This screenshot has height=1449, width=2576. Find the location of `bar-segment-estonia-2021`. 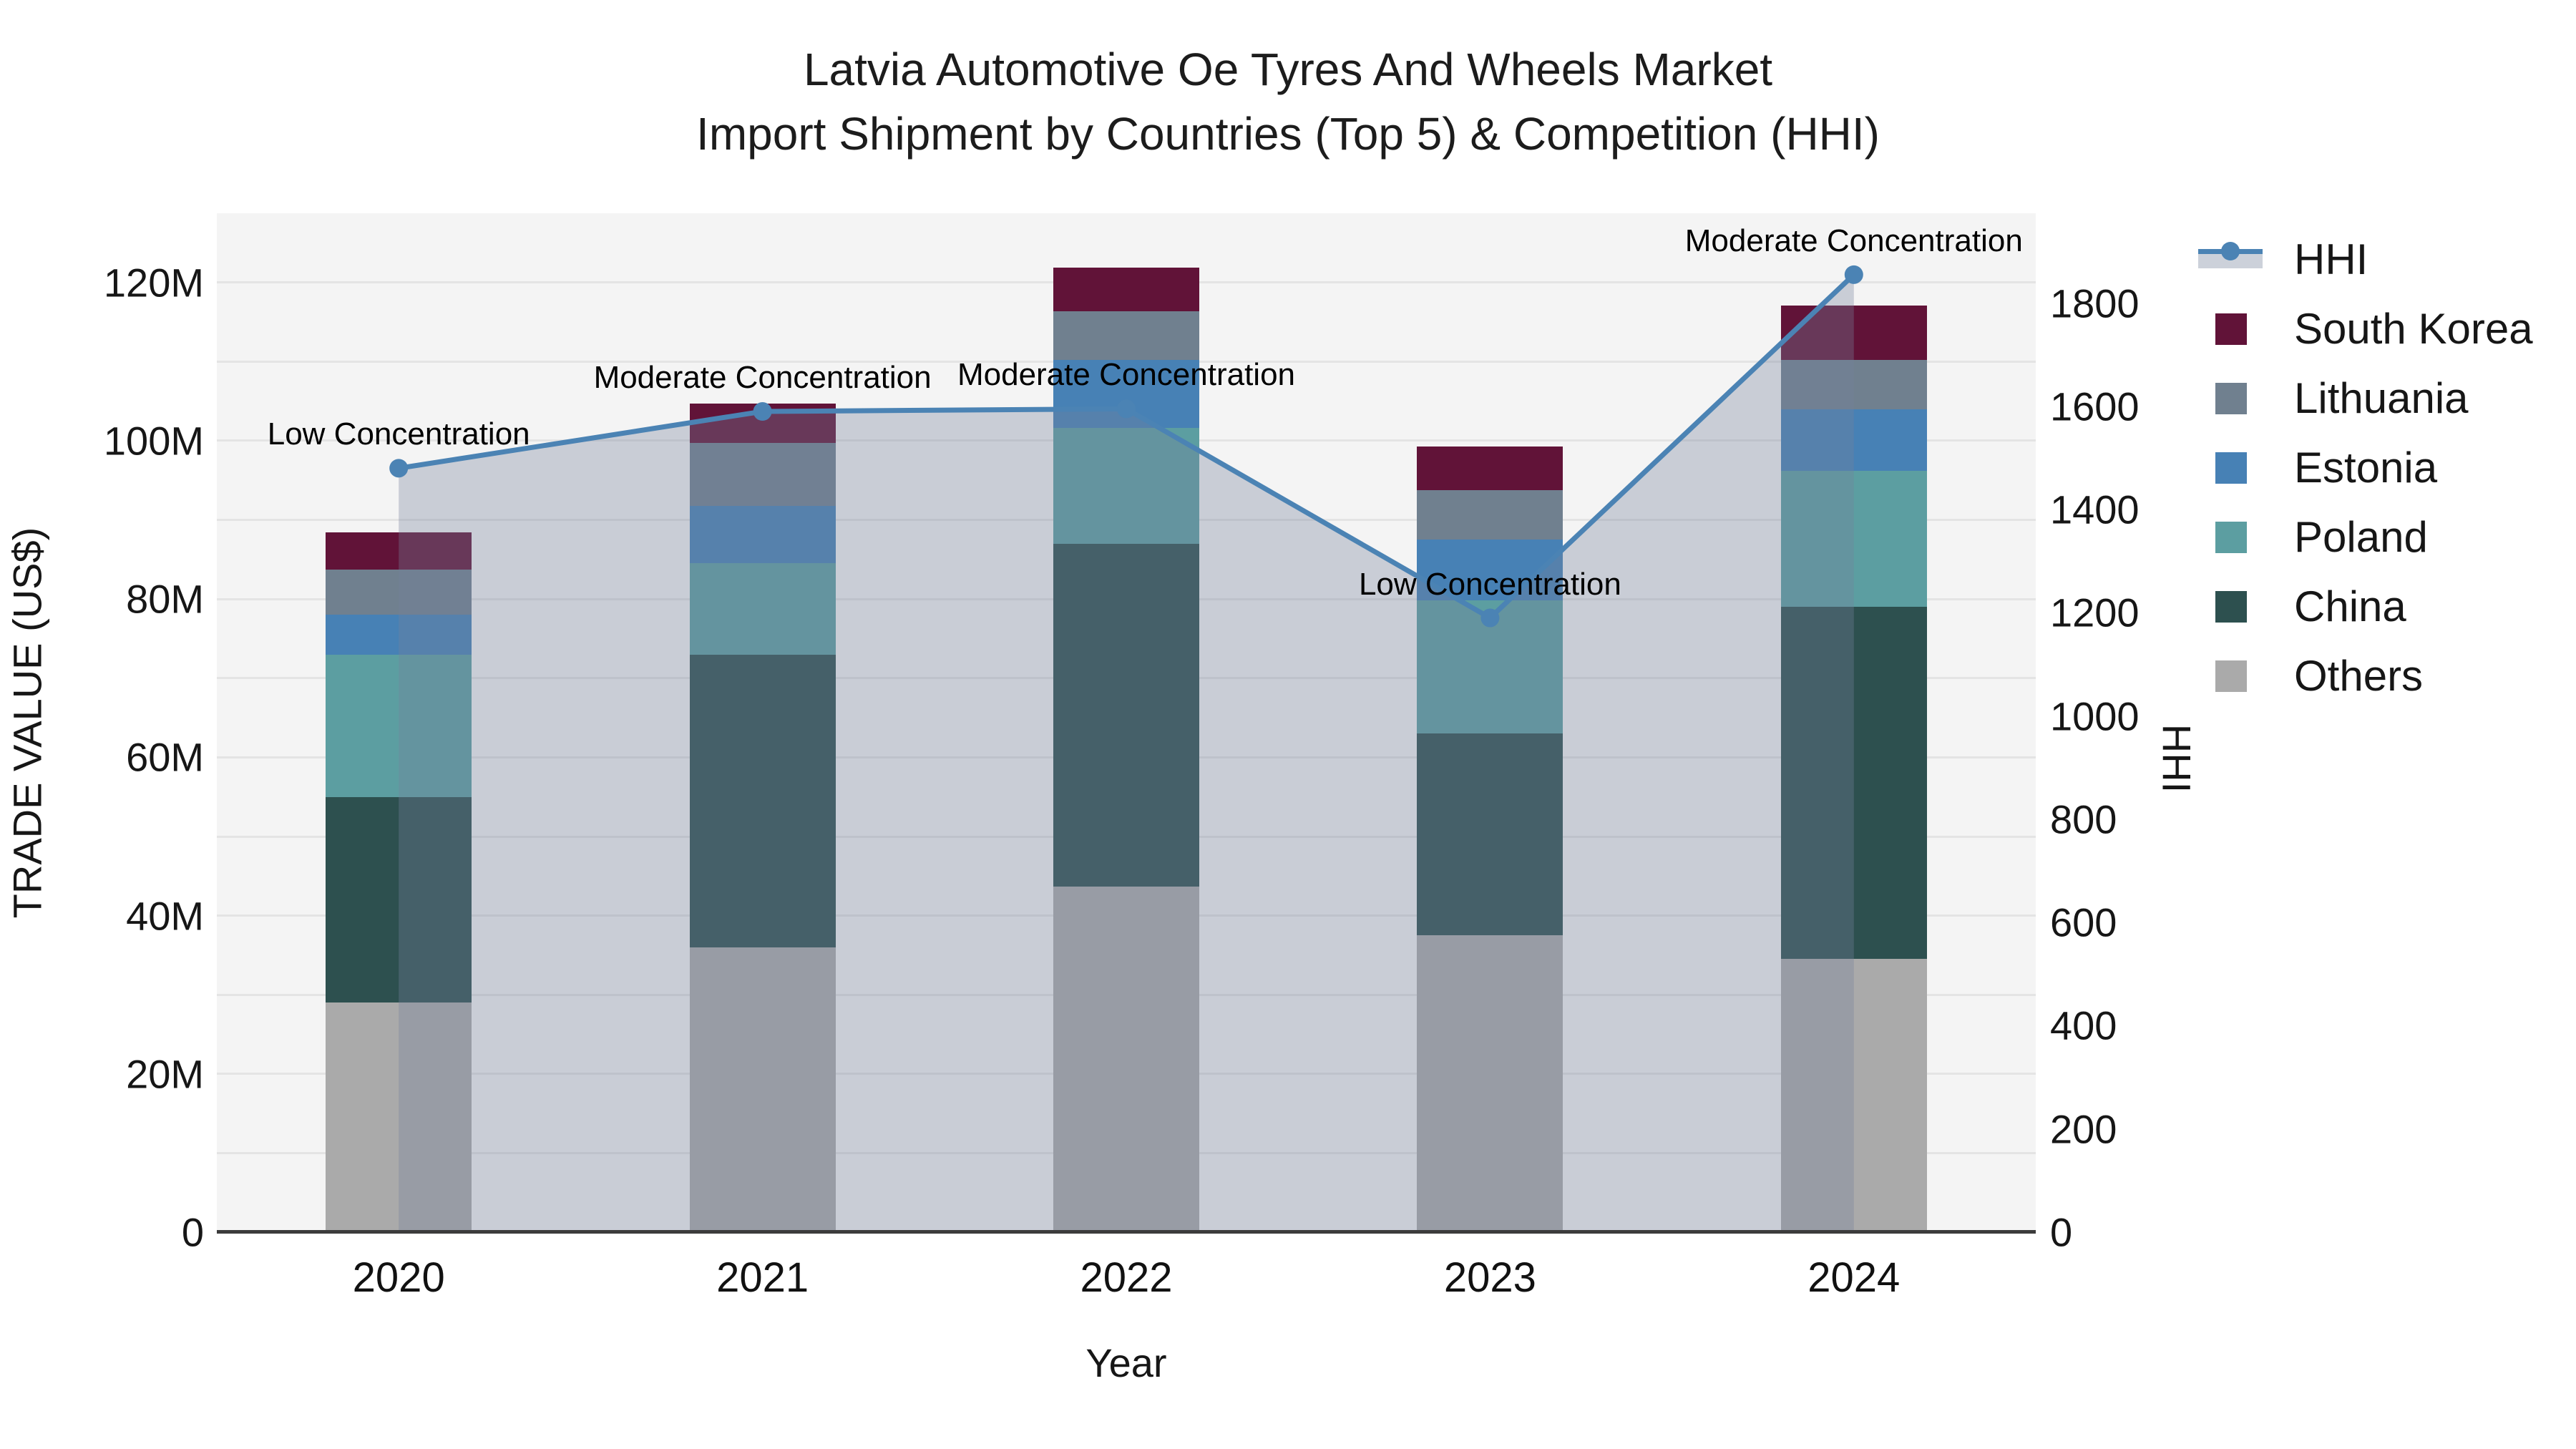

bar-segment-estonia-2021 is located at coordinates (762, 534).